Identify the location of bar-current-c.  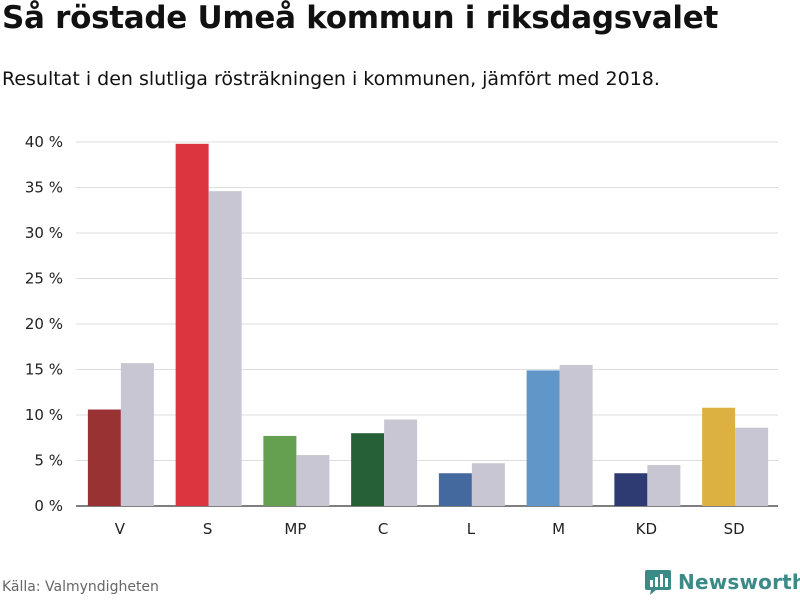
(368, 469).